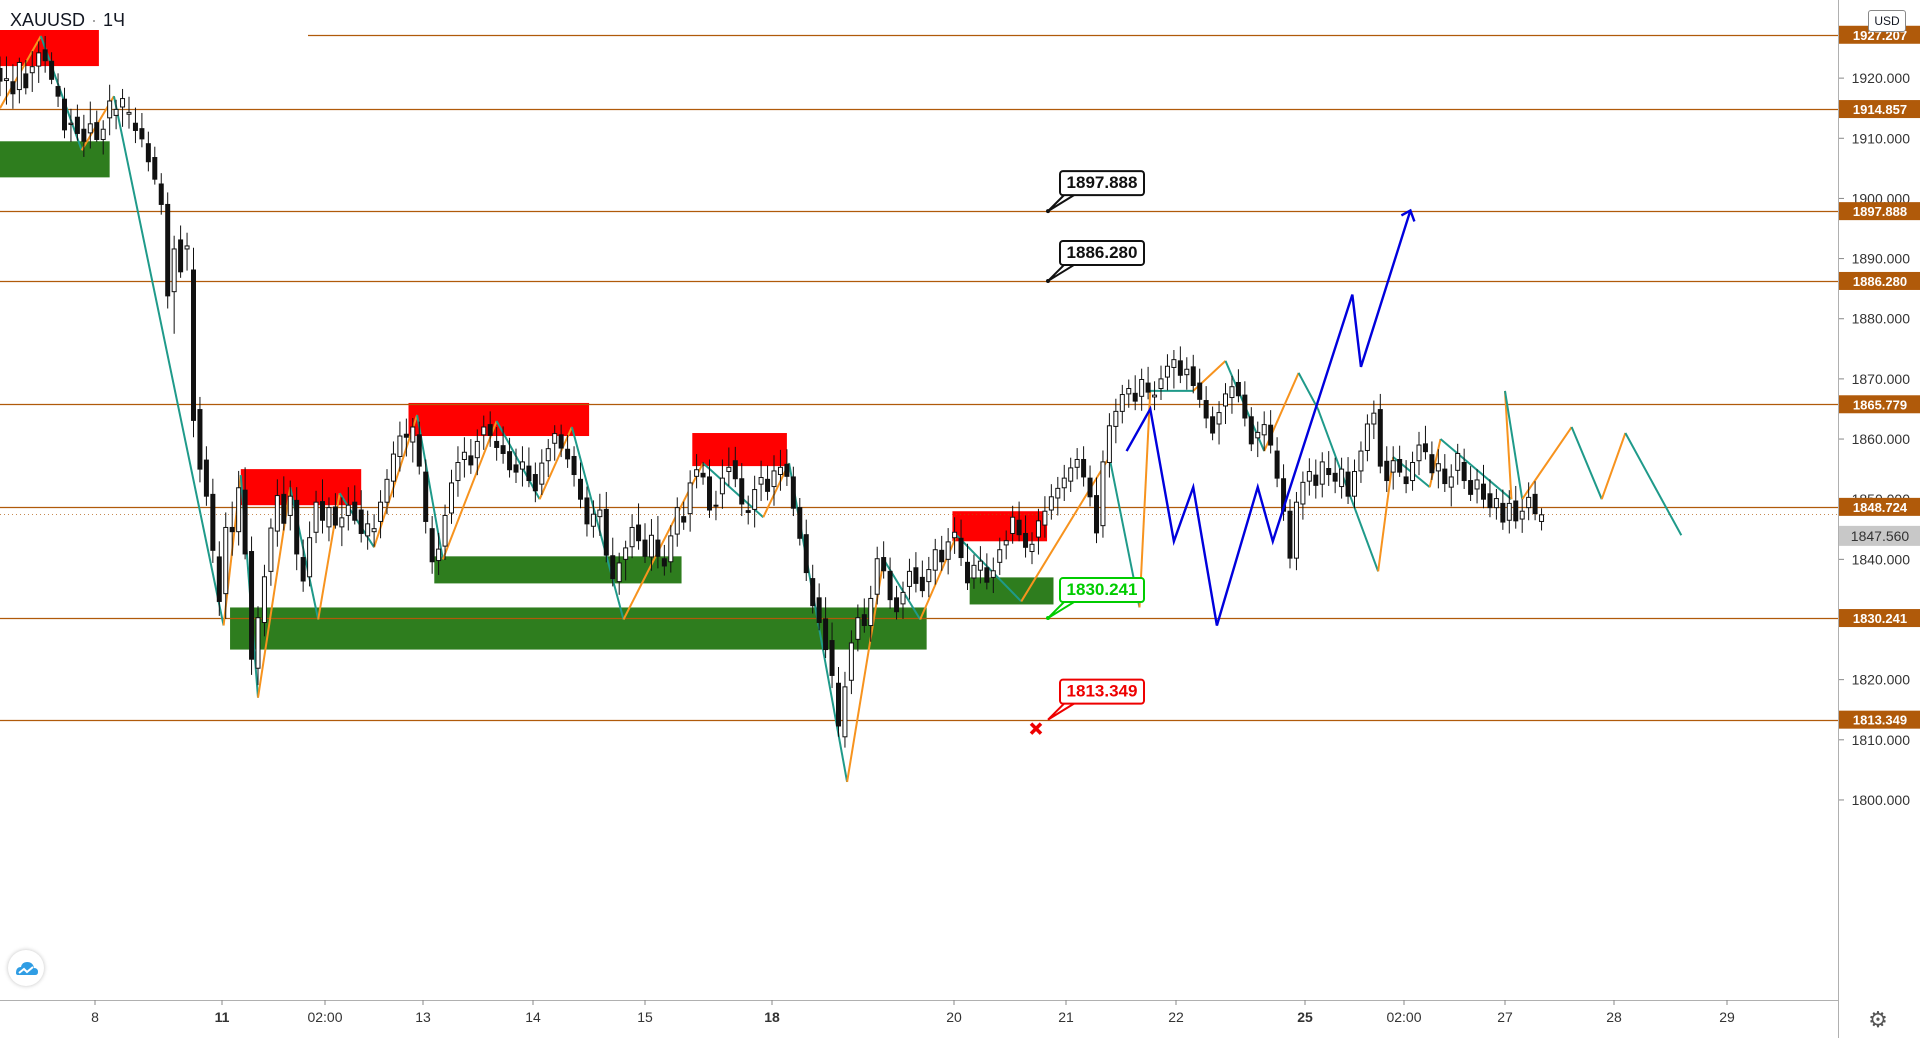 This screenshot has height=1038, width=1920. Describe the element at coordinates (1880, 404) in the screenshot. I see `level-price-tag-label: 1865.779` at that location.